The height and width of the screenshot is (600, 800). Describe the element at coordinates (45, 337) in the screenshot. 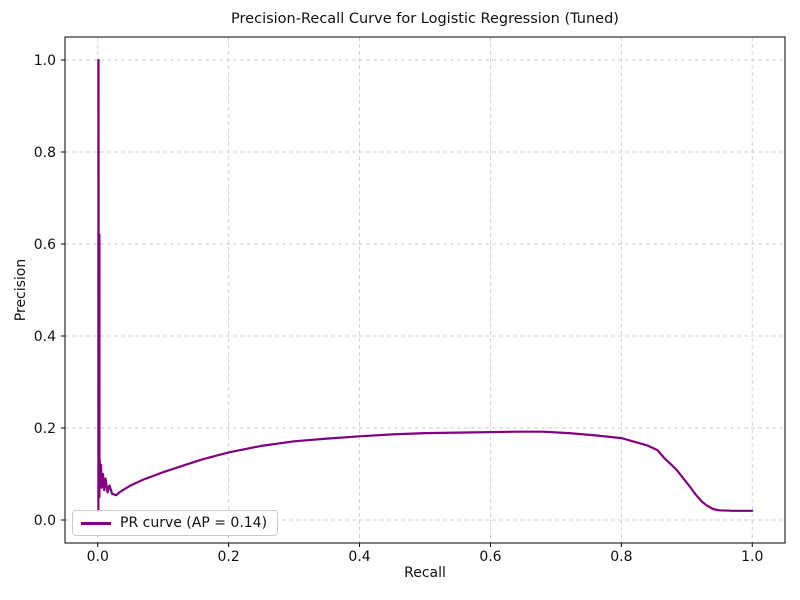

I see `y-tick-label: 0.4` at that location.